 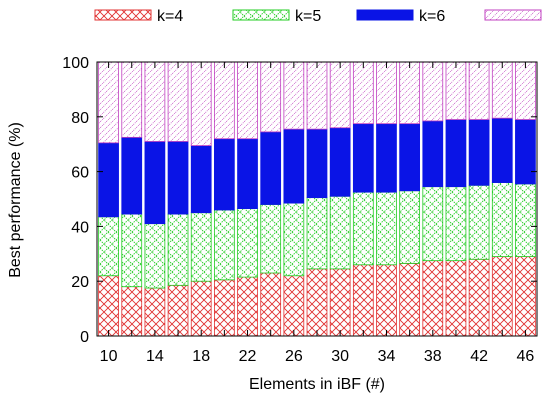 I want to click on bar-k5-x16, so click(x=178, y=249).